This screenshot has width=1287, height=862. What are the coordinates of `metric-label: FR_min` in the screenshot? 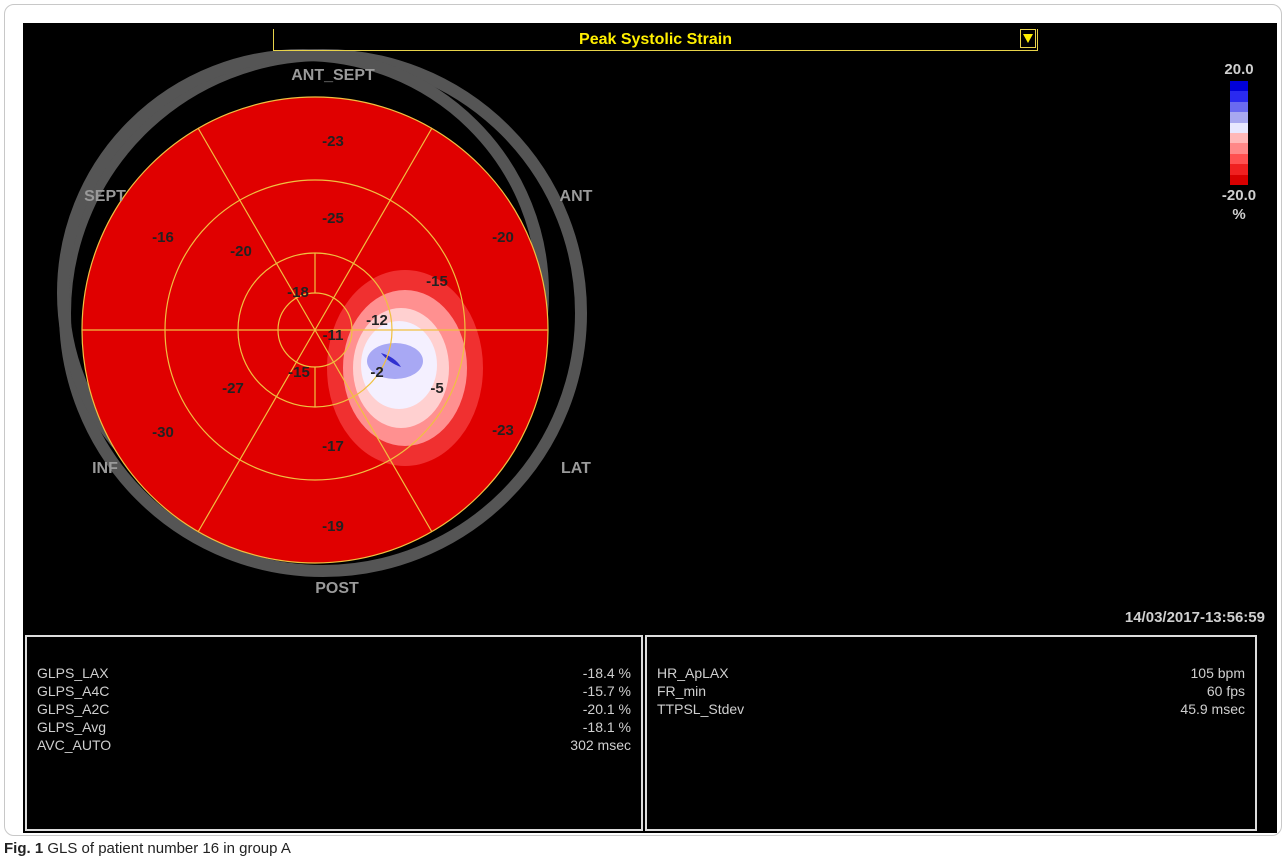 It's located at (682, 691).